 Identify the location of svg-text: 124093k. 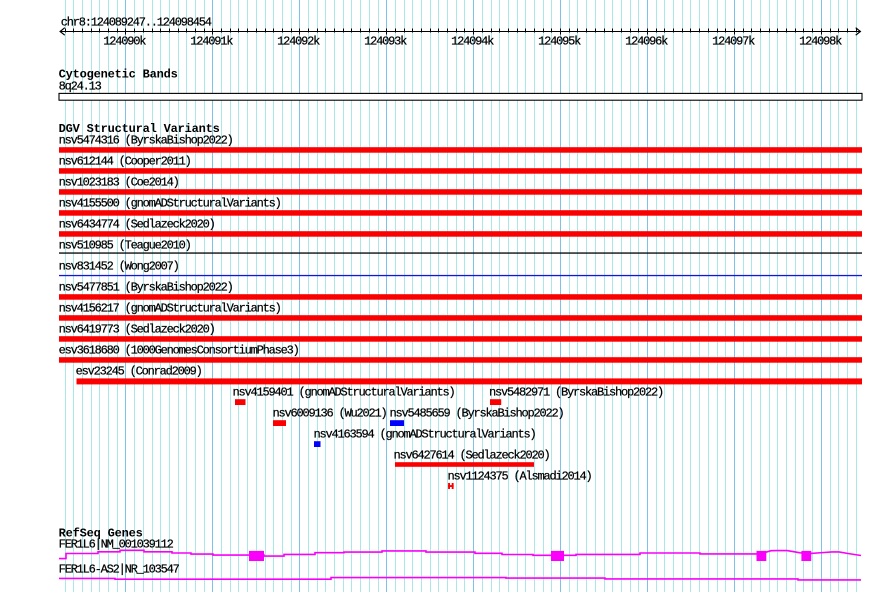
(385, 42).